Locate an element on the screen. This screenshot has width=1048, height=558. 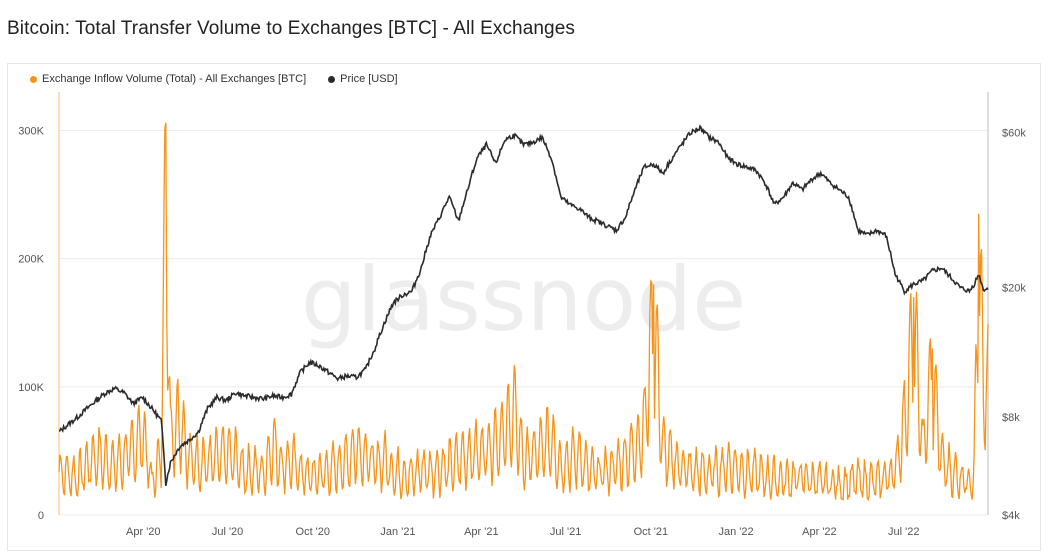
x-tick-label: Oct '21 is located at coordinates (651, 532).